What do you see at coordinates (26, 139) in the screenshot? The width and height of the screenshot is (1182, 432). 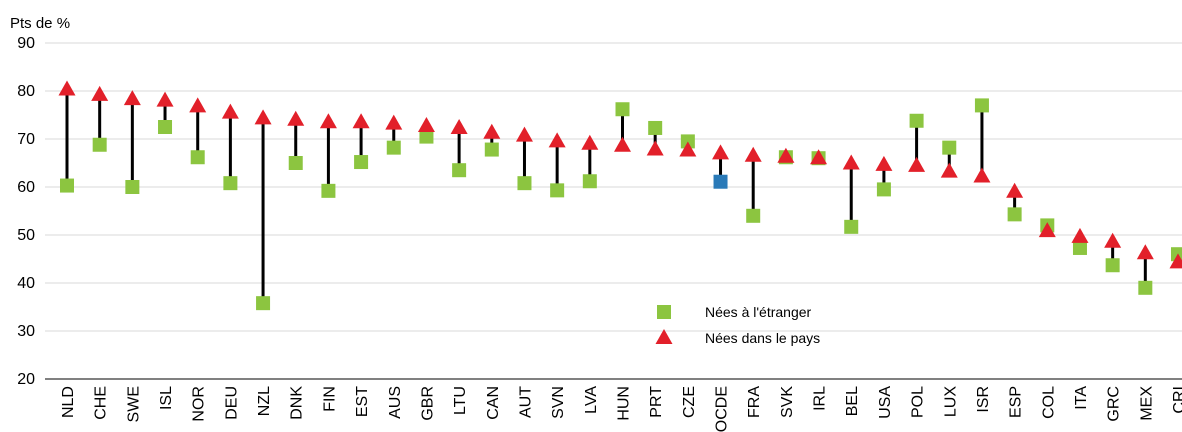 I see `y-tick-label: 70` at bounding box center [26, 139].